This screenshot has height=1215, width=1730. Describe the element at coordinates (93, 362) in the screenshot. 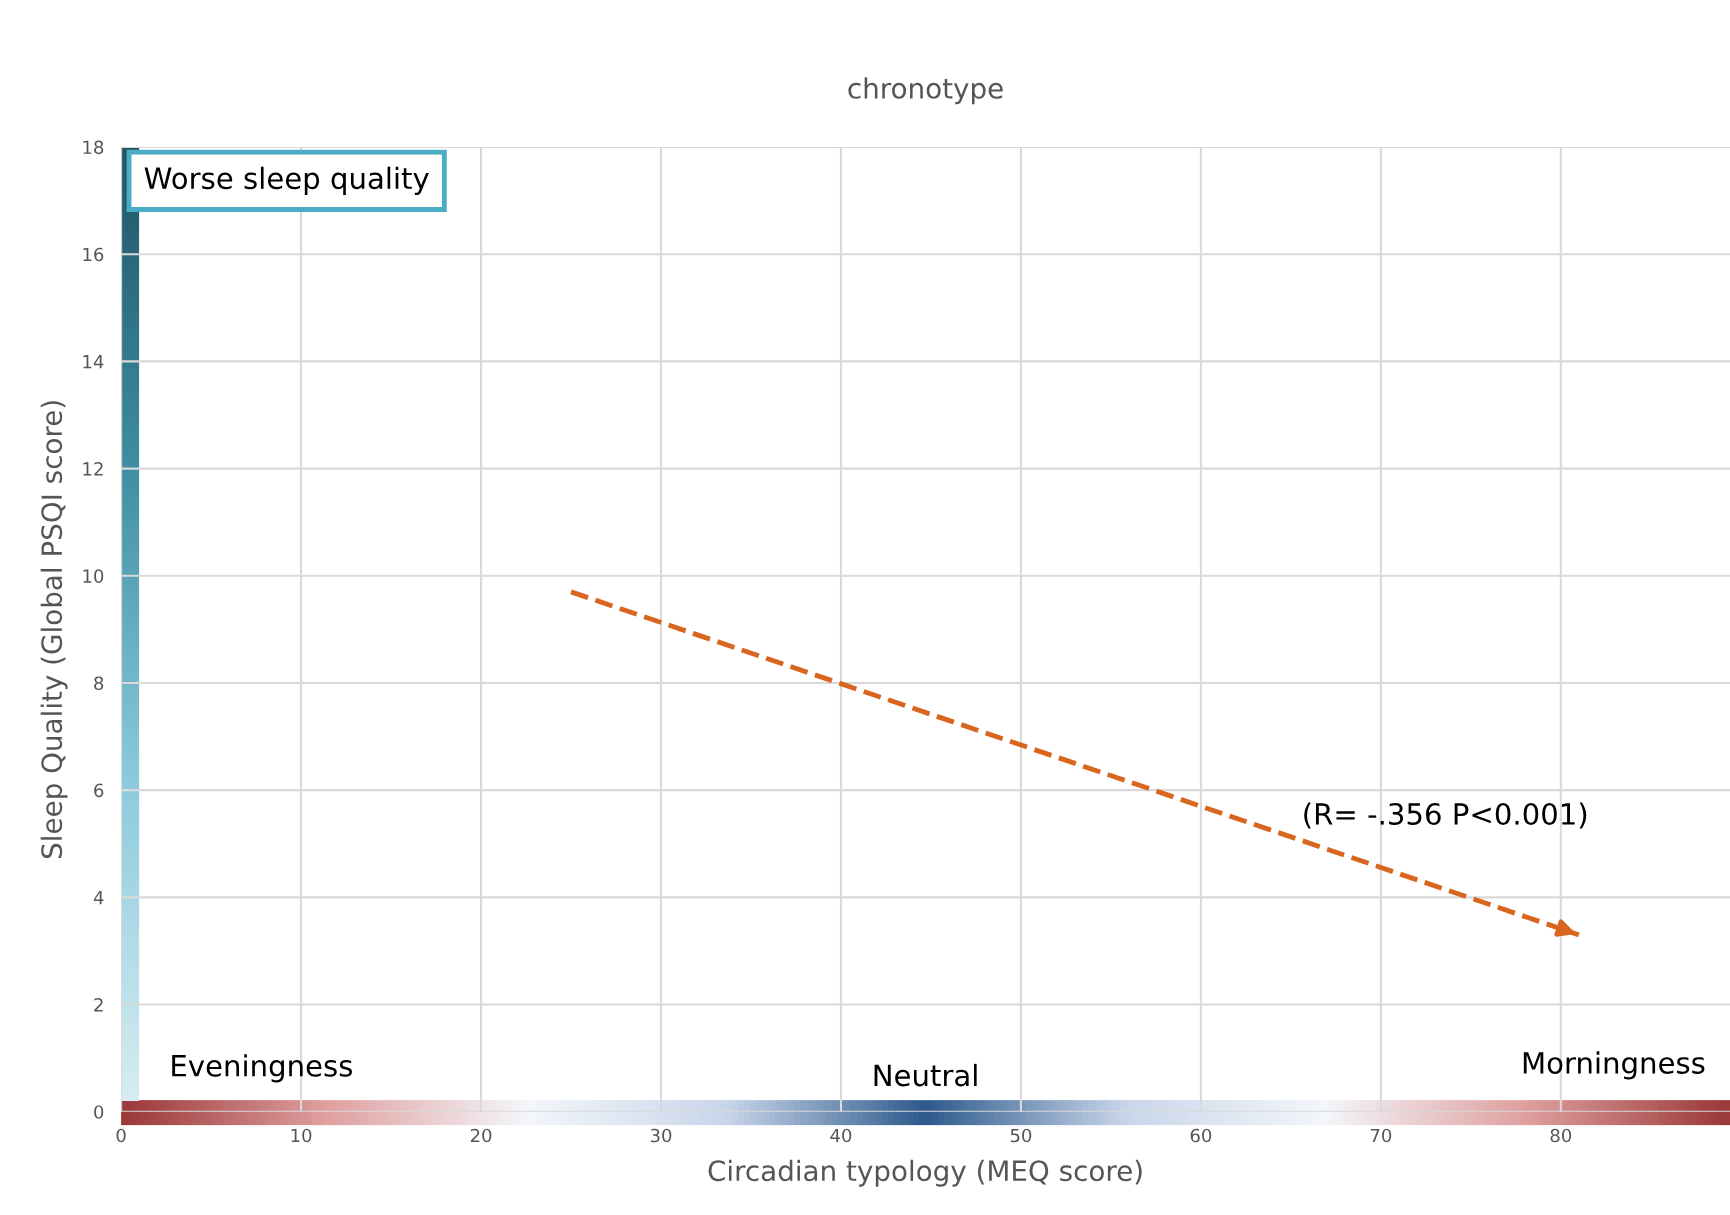

I see `y-tick-label: 14` at that location.